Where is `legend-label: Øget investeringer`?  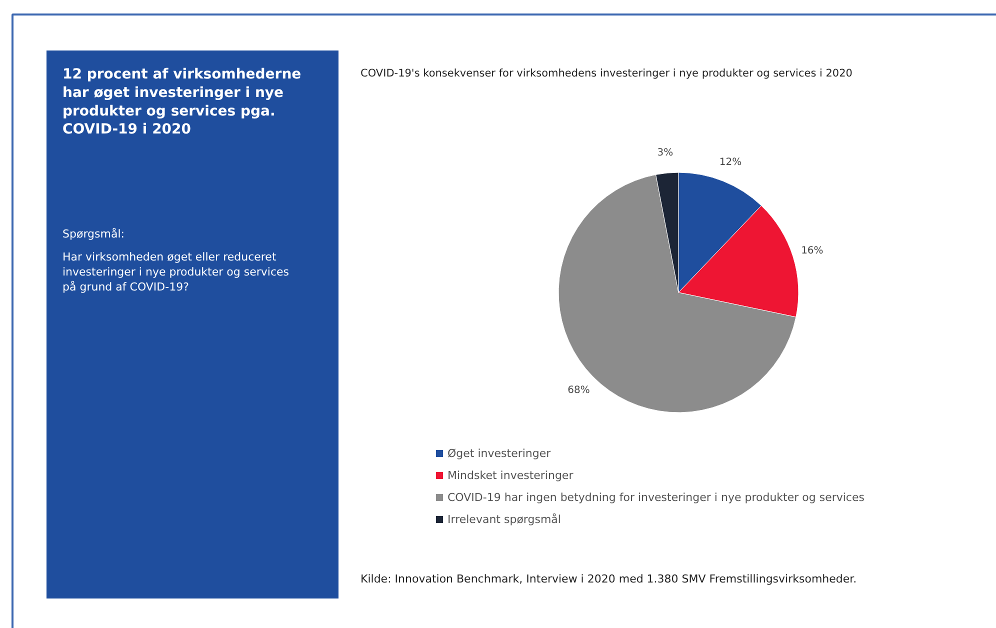
legend-label: Øget investeringer is located at coordinates (500, 453).